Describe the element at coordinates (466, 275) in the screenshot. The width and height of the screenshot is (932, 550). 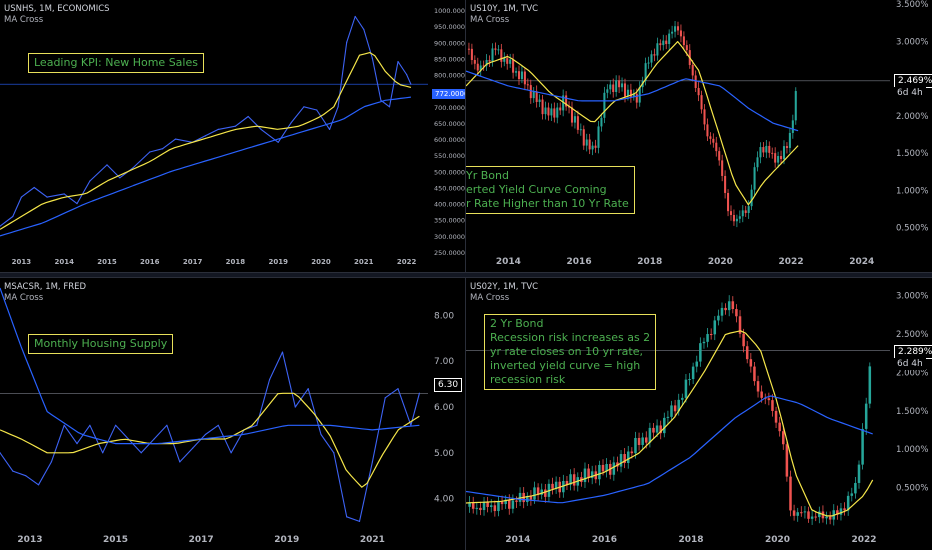
I see `pane-divider-horizontal` at that location.